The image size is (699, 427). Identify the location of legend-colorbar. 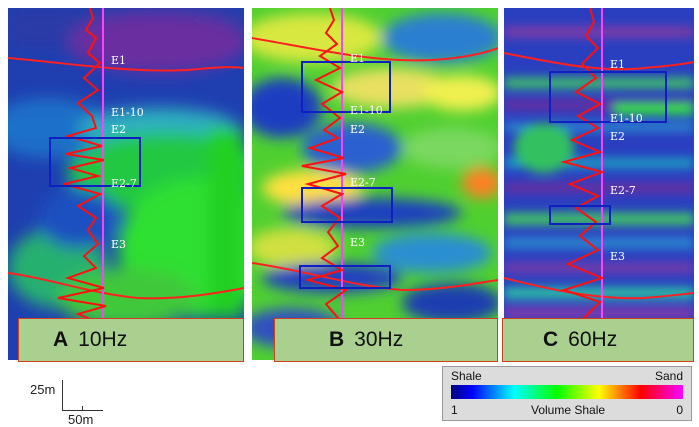
(567, 392).